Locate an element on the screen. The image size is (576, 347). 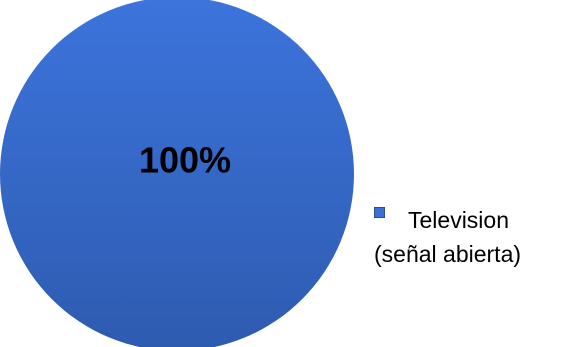
legend-entry-label: Television (señal abierta) is located at coordinates (448, 237).